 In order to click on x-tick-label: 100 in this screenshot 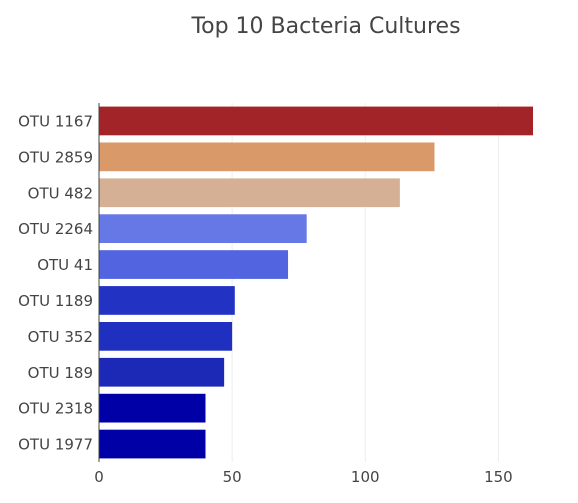, I will do `click(365, 477)`.